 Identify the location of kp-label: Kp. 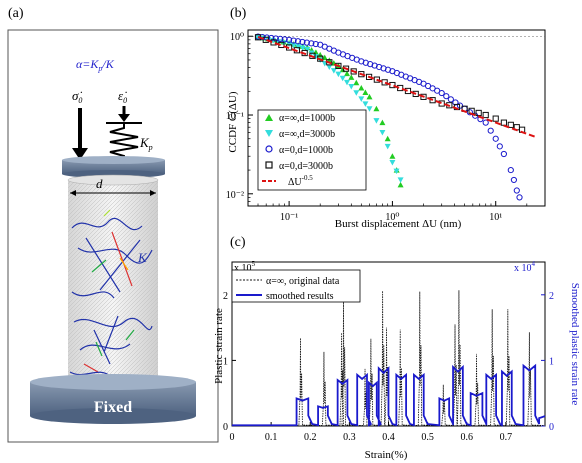
(146, 143).